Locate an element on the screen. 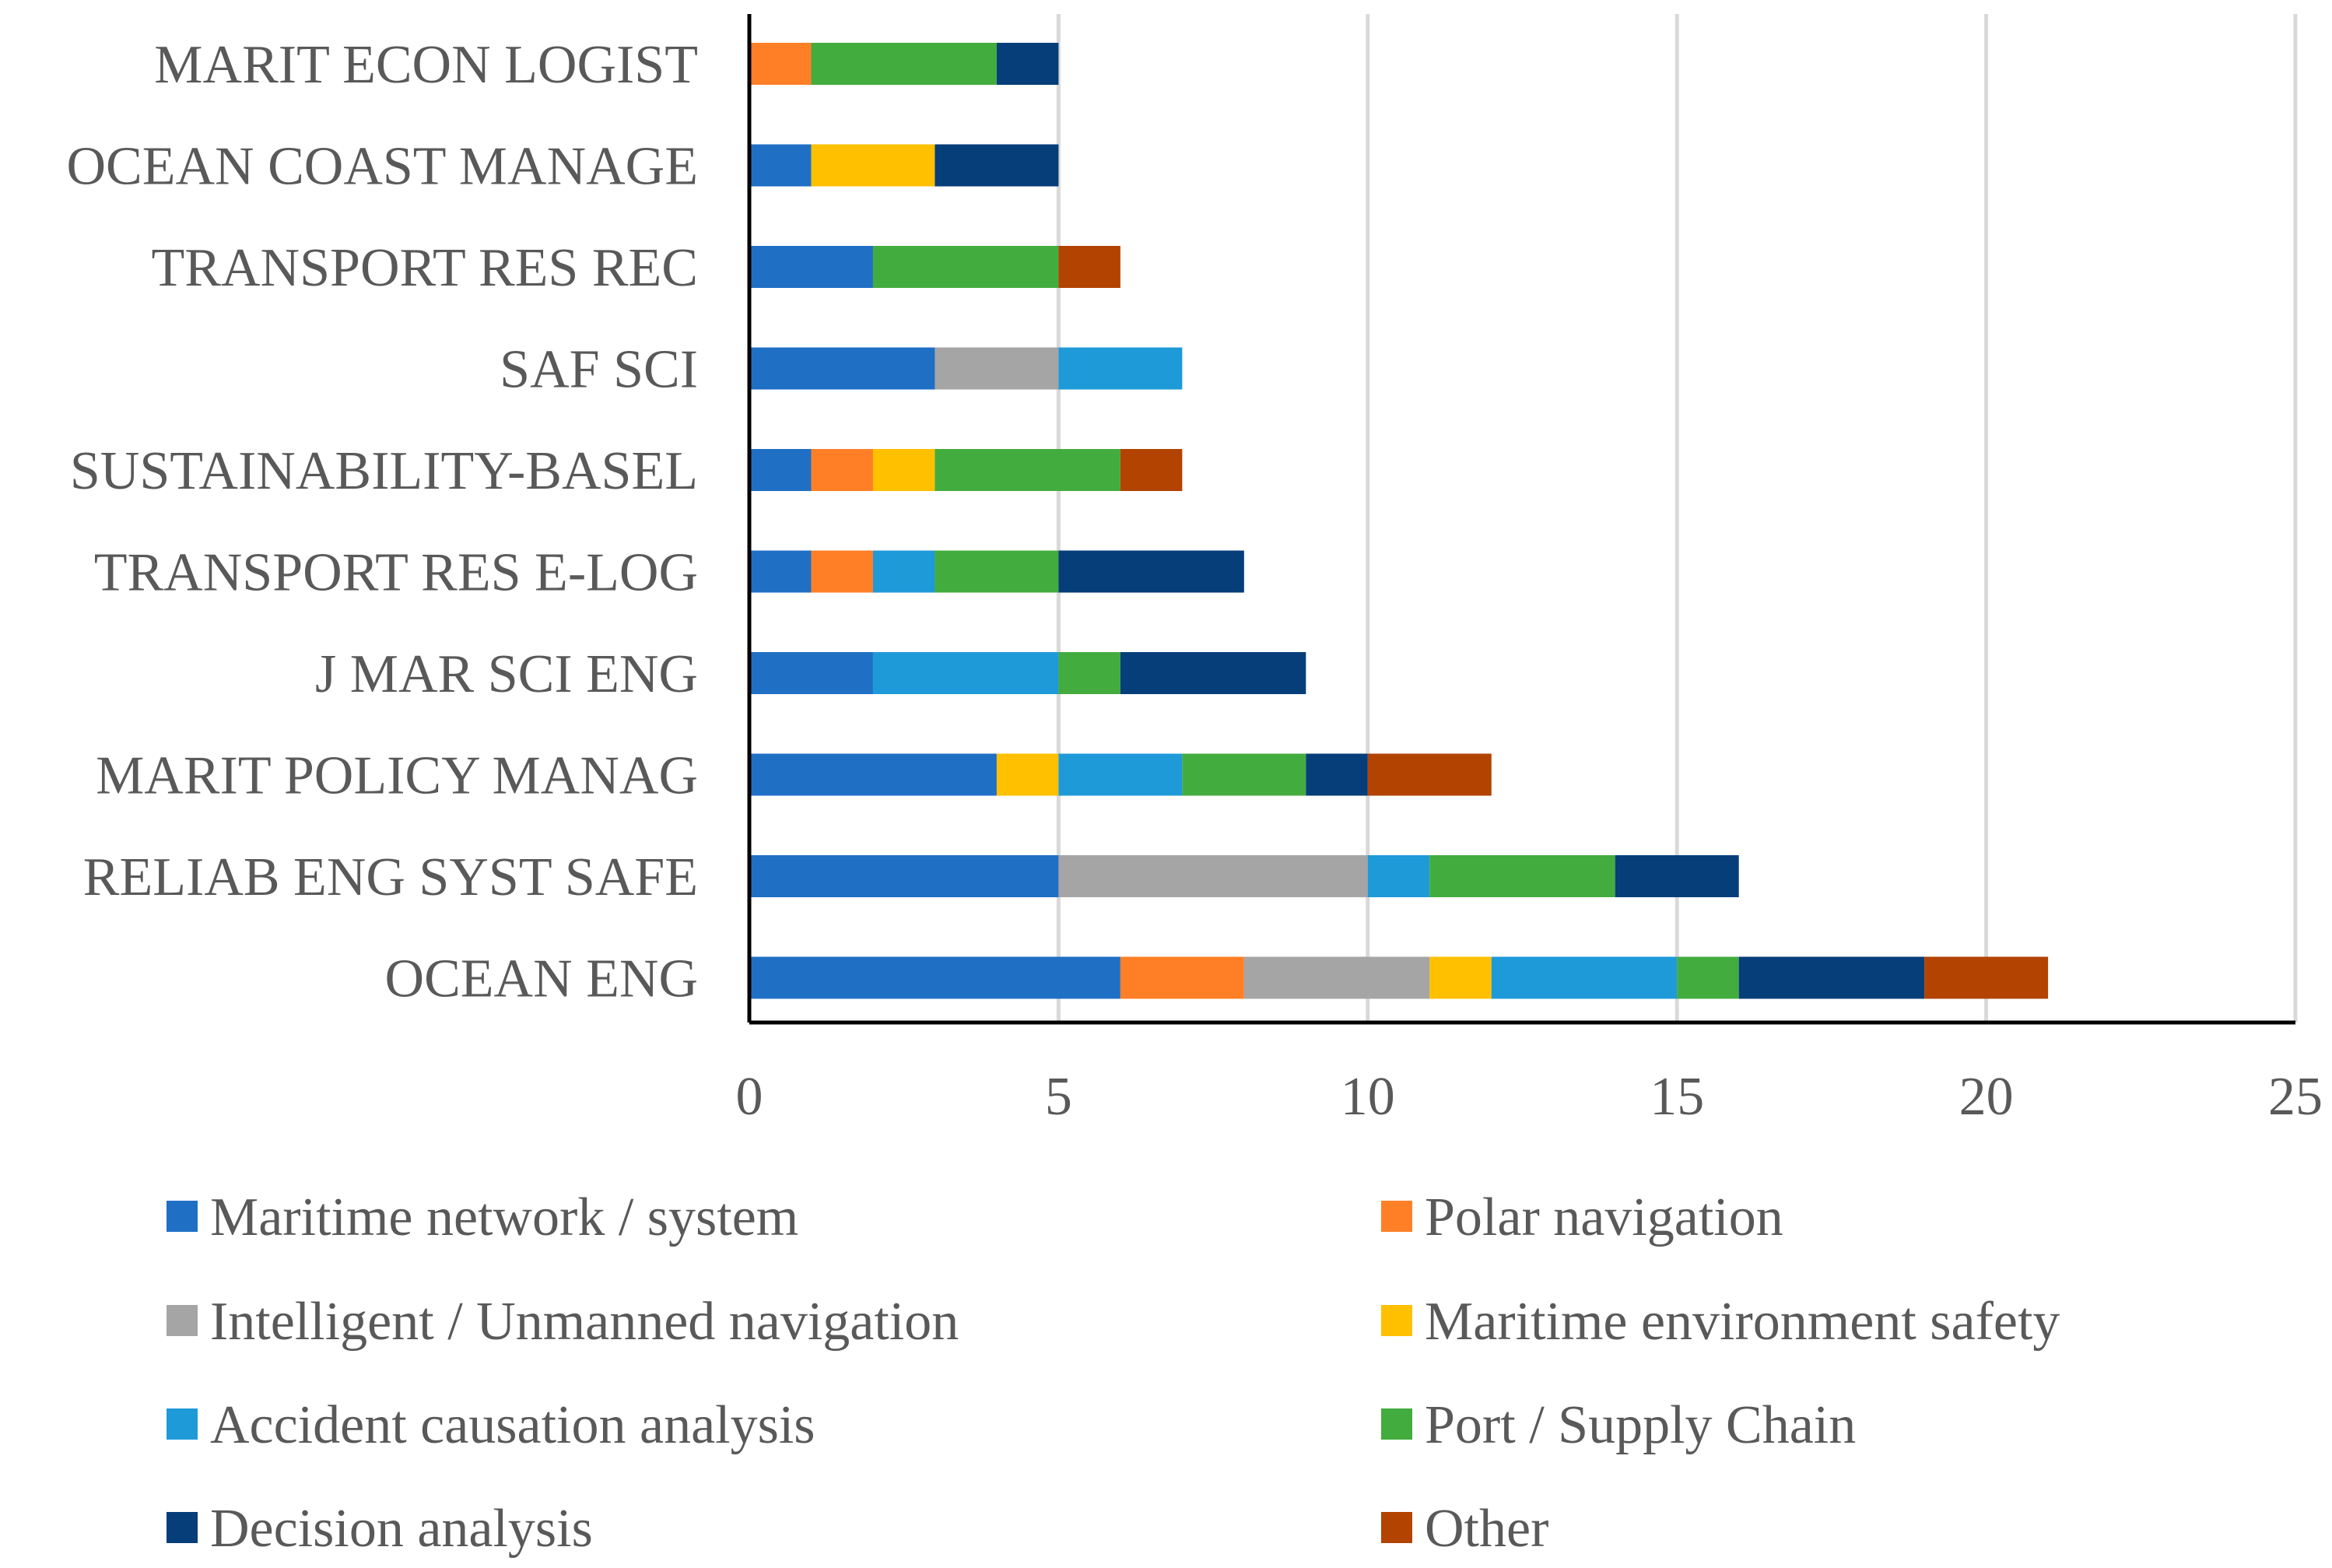 This screenshot has height=1568, width=2332. legend-label: Maritime environment safety is located at coordinates (1743, 1322).